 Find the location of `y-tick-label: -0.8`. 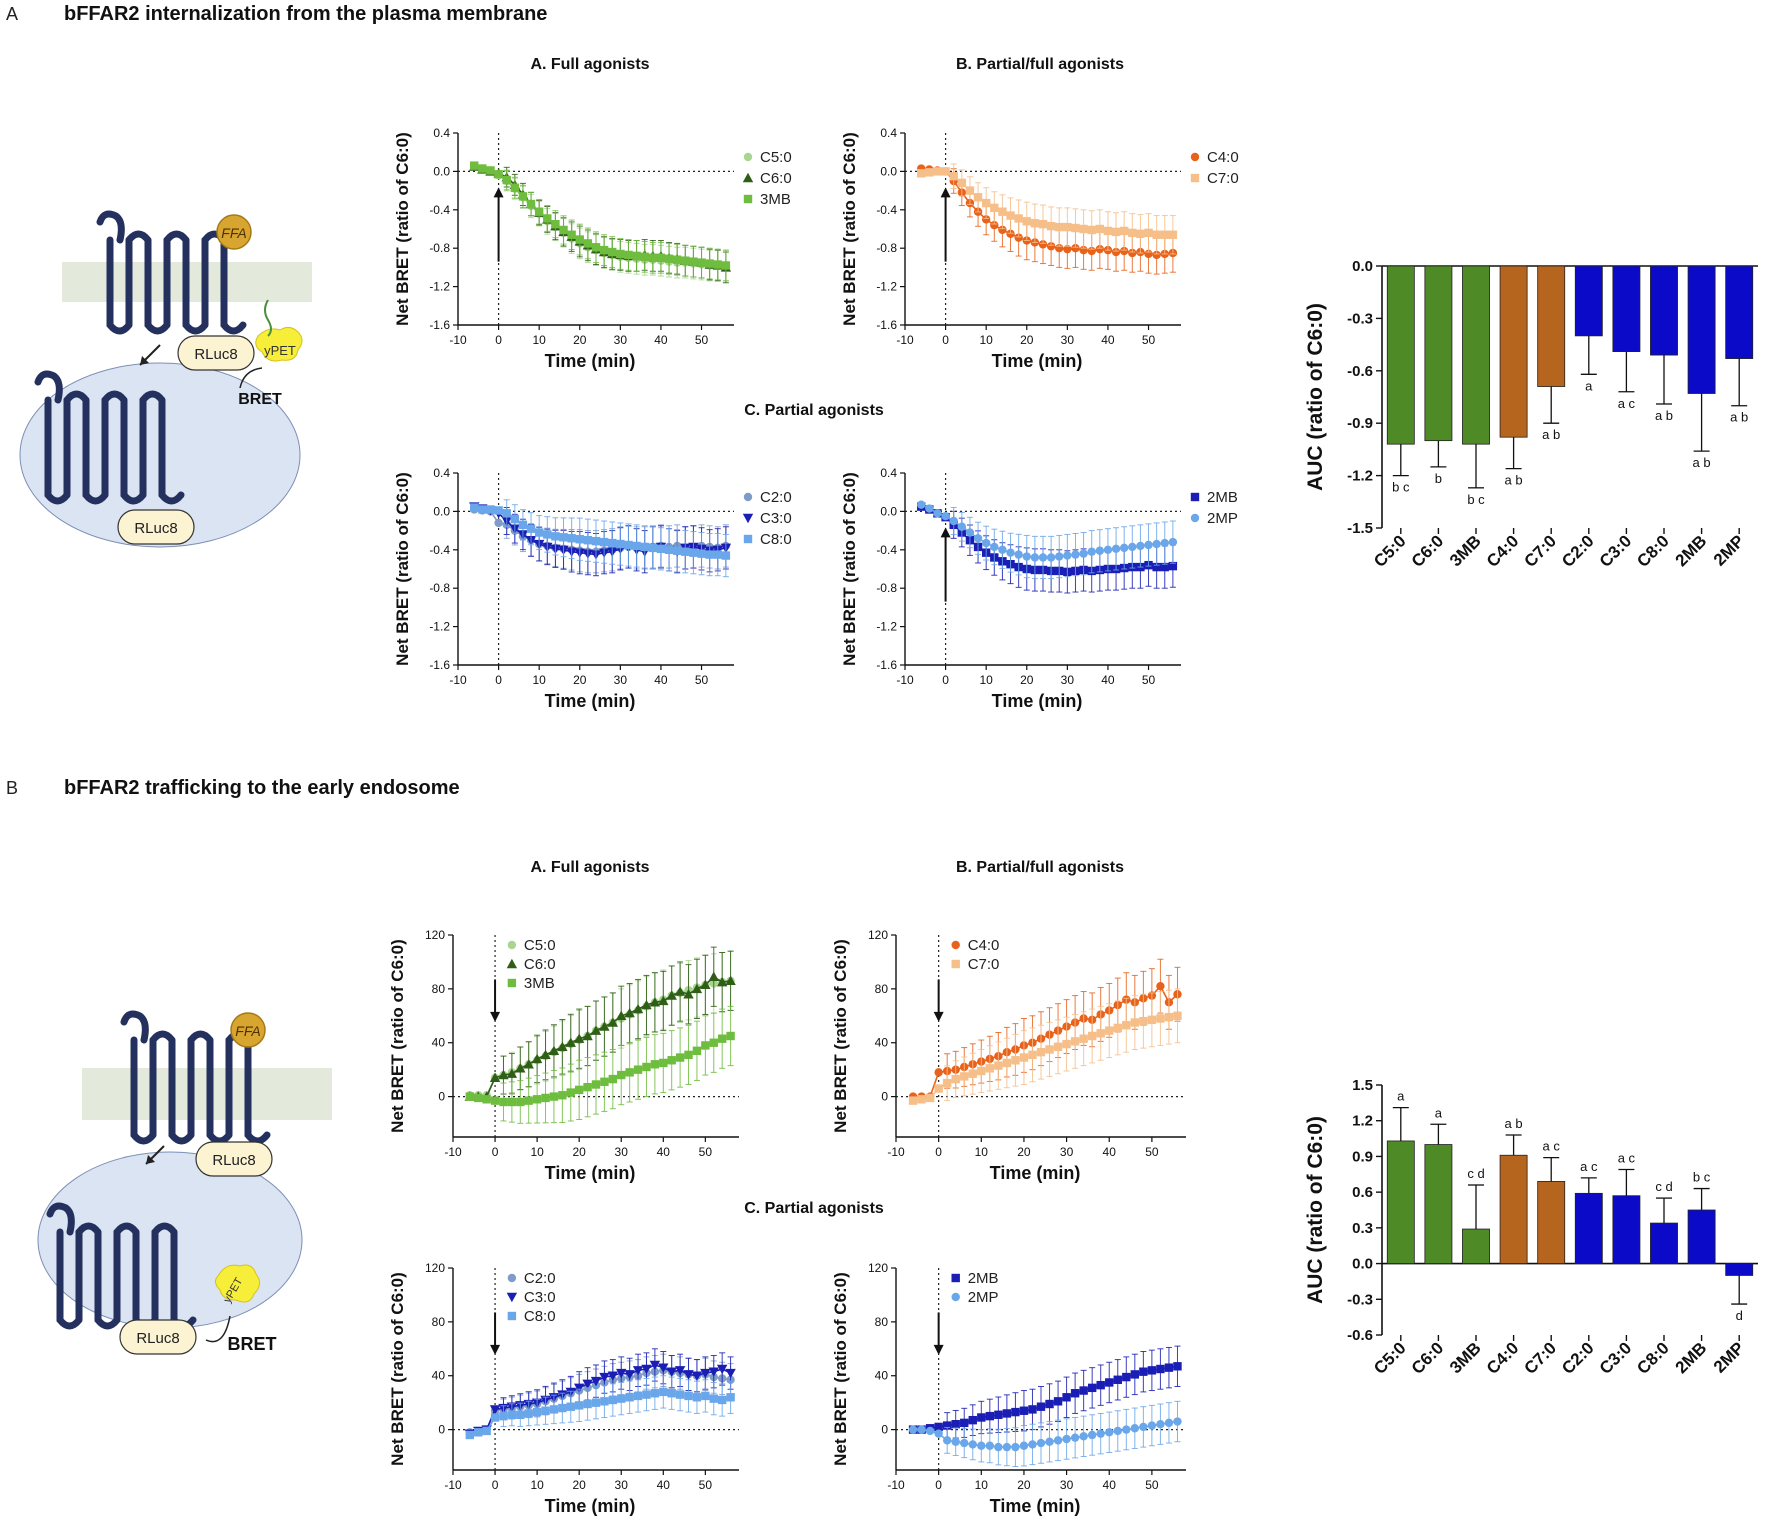

y-tick-label: -0.8 is located at coordinates (439, 588).